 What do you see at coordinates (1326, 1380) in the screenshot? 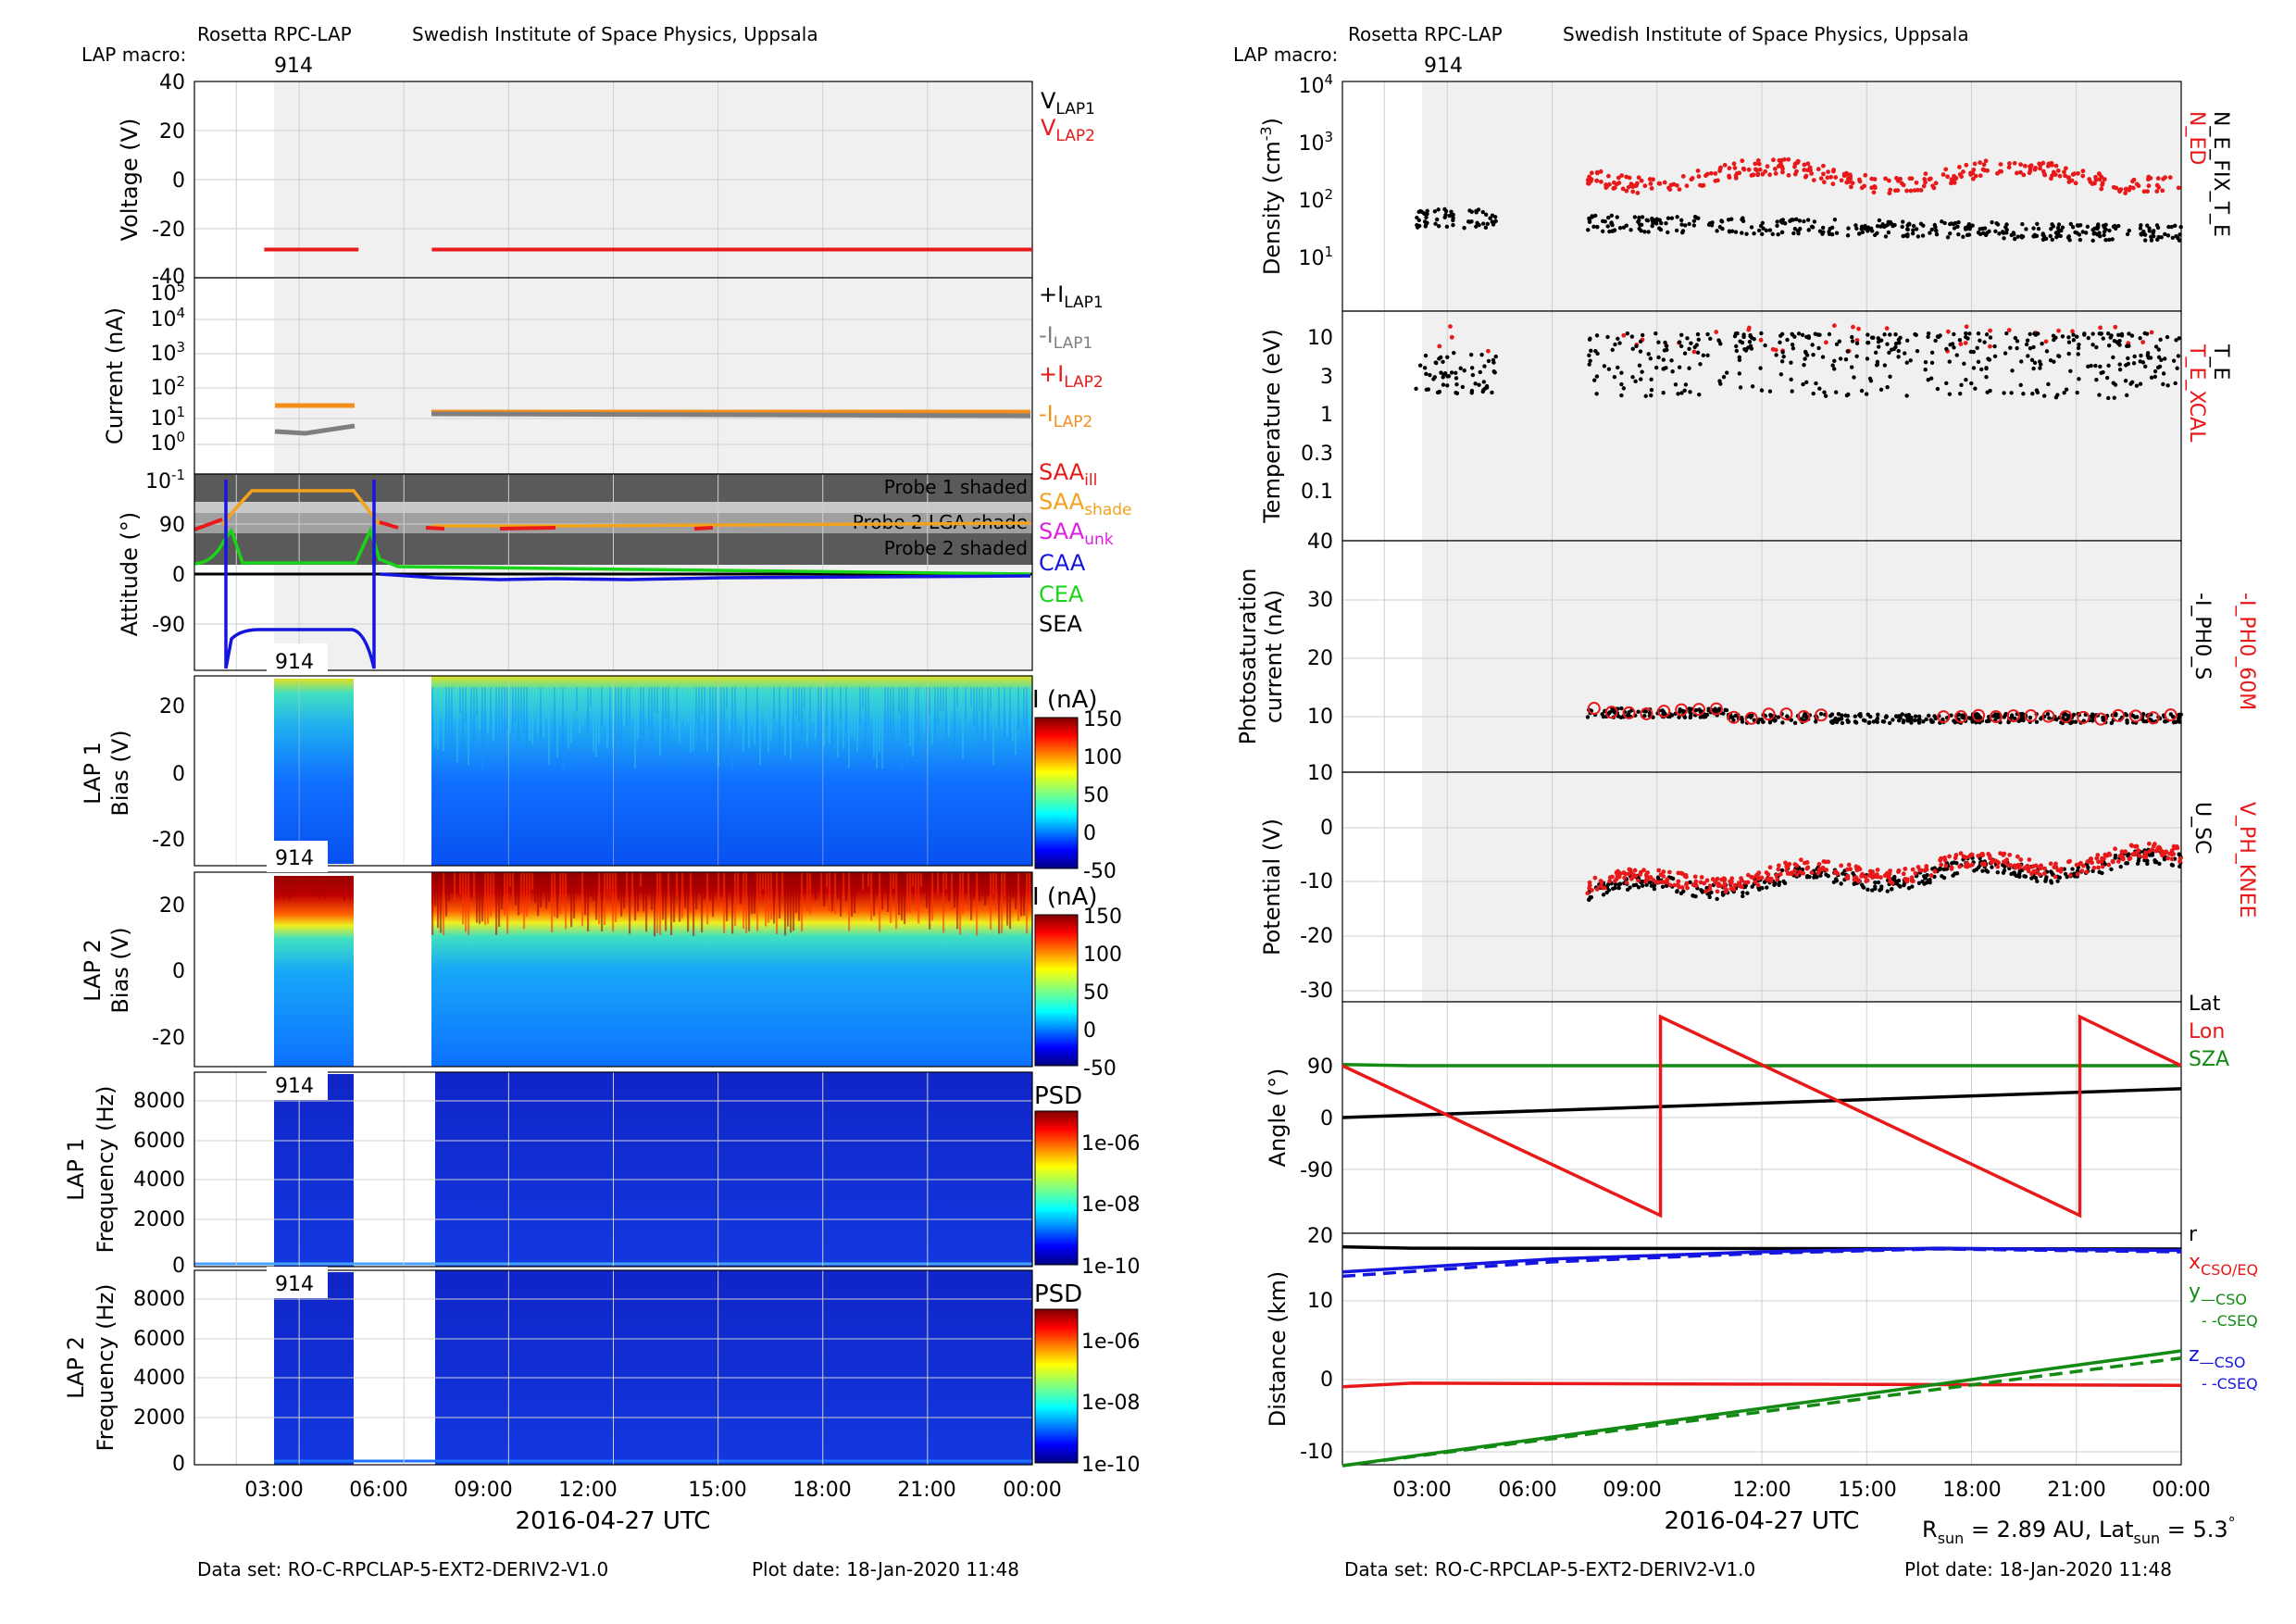
I see `dist-tick-0: 0` at bounding box center [1326, 1380].